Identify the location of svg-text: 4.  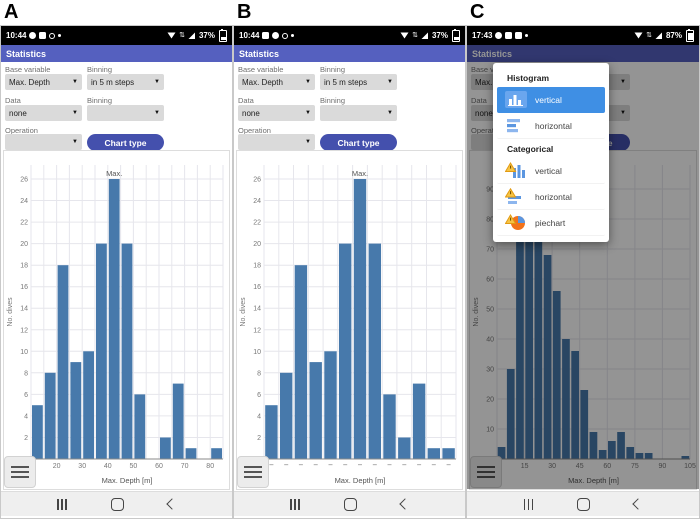
(26, 416).